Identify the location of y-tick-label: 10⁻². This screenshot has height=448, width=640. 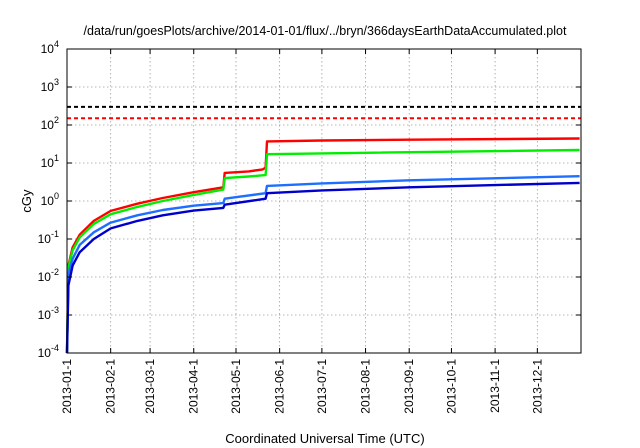
(48, 275).